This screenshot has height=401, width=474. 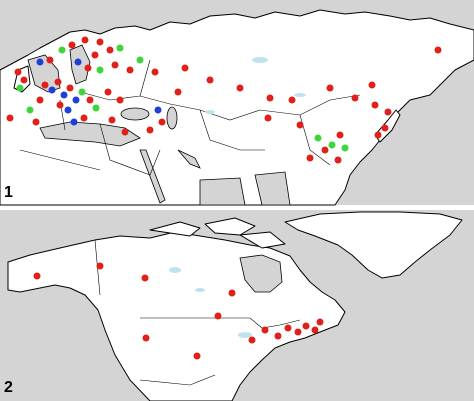 I want to click on bay-of-bengal, so click(x=272, y=188).